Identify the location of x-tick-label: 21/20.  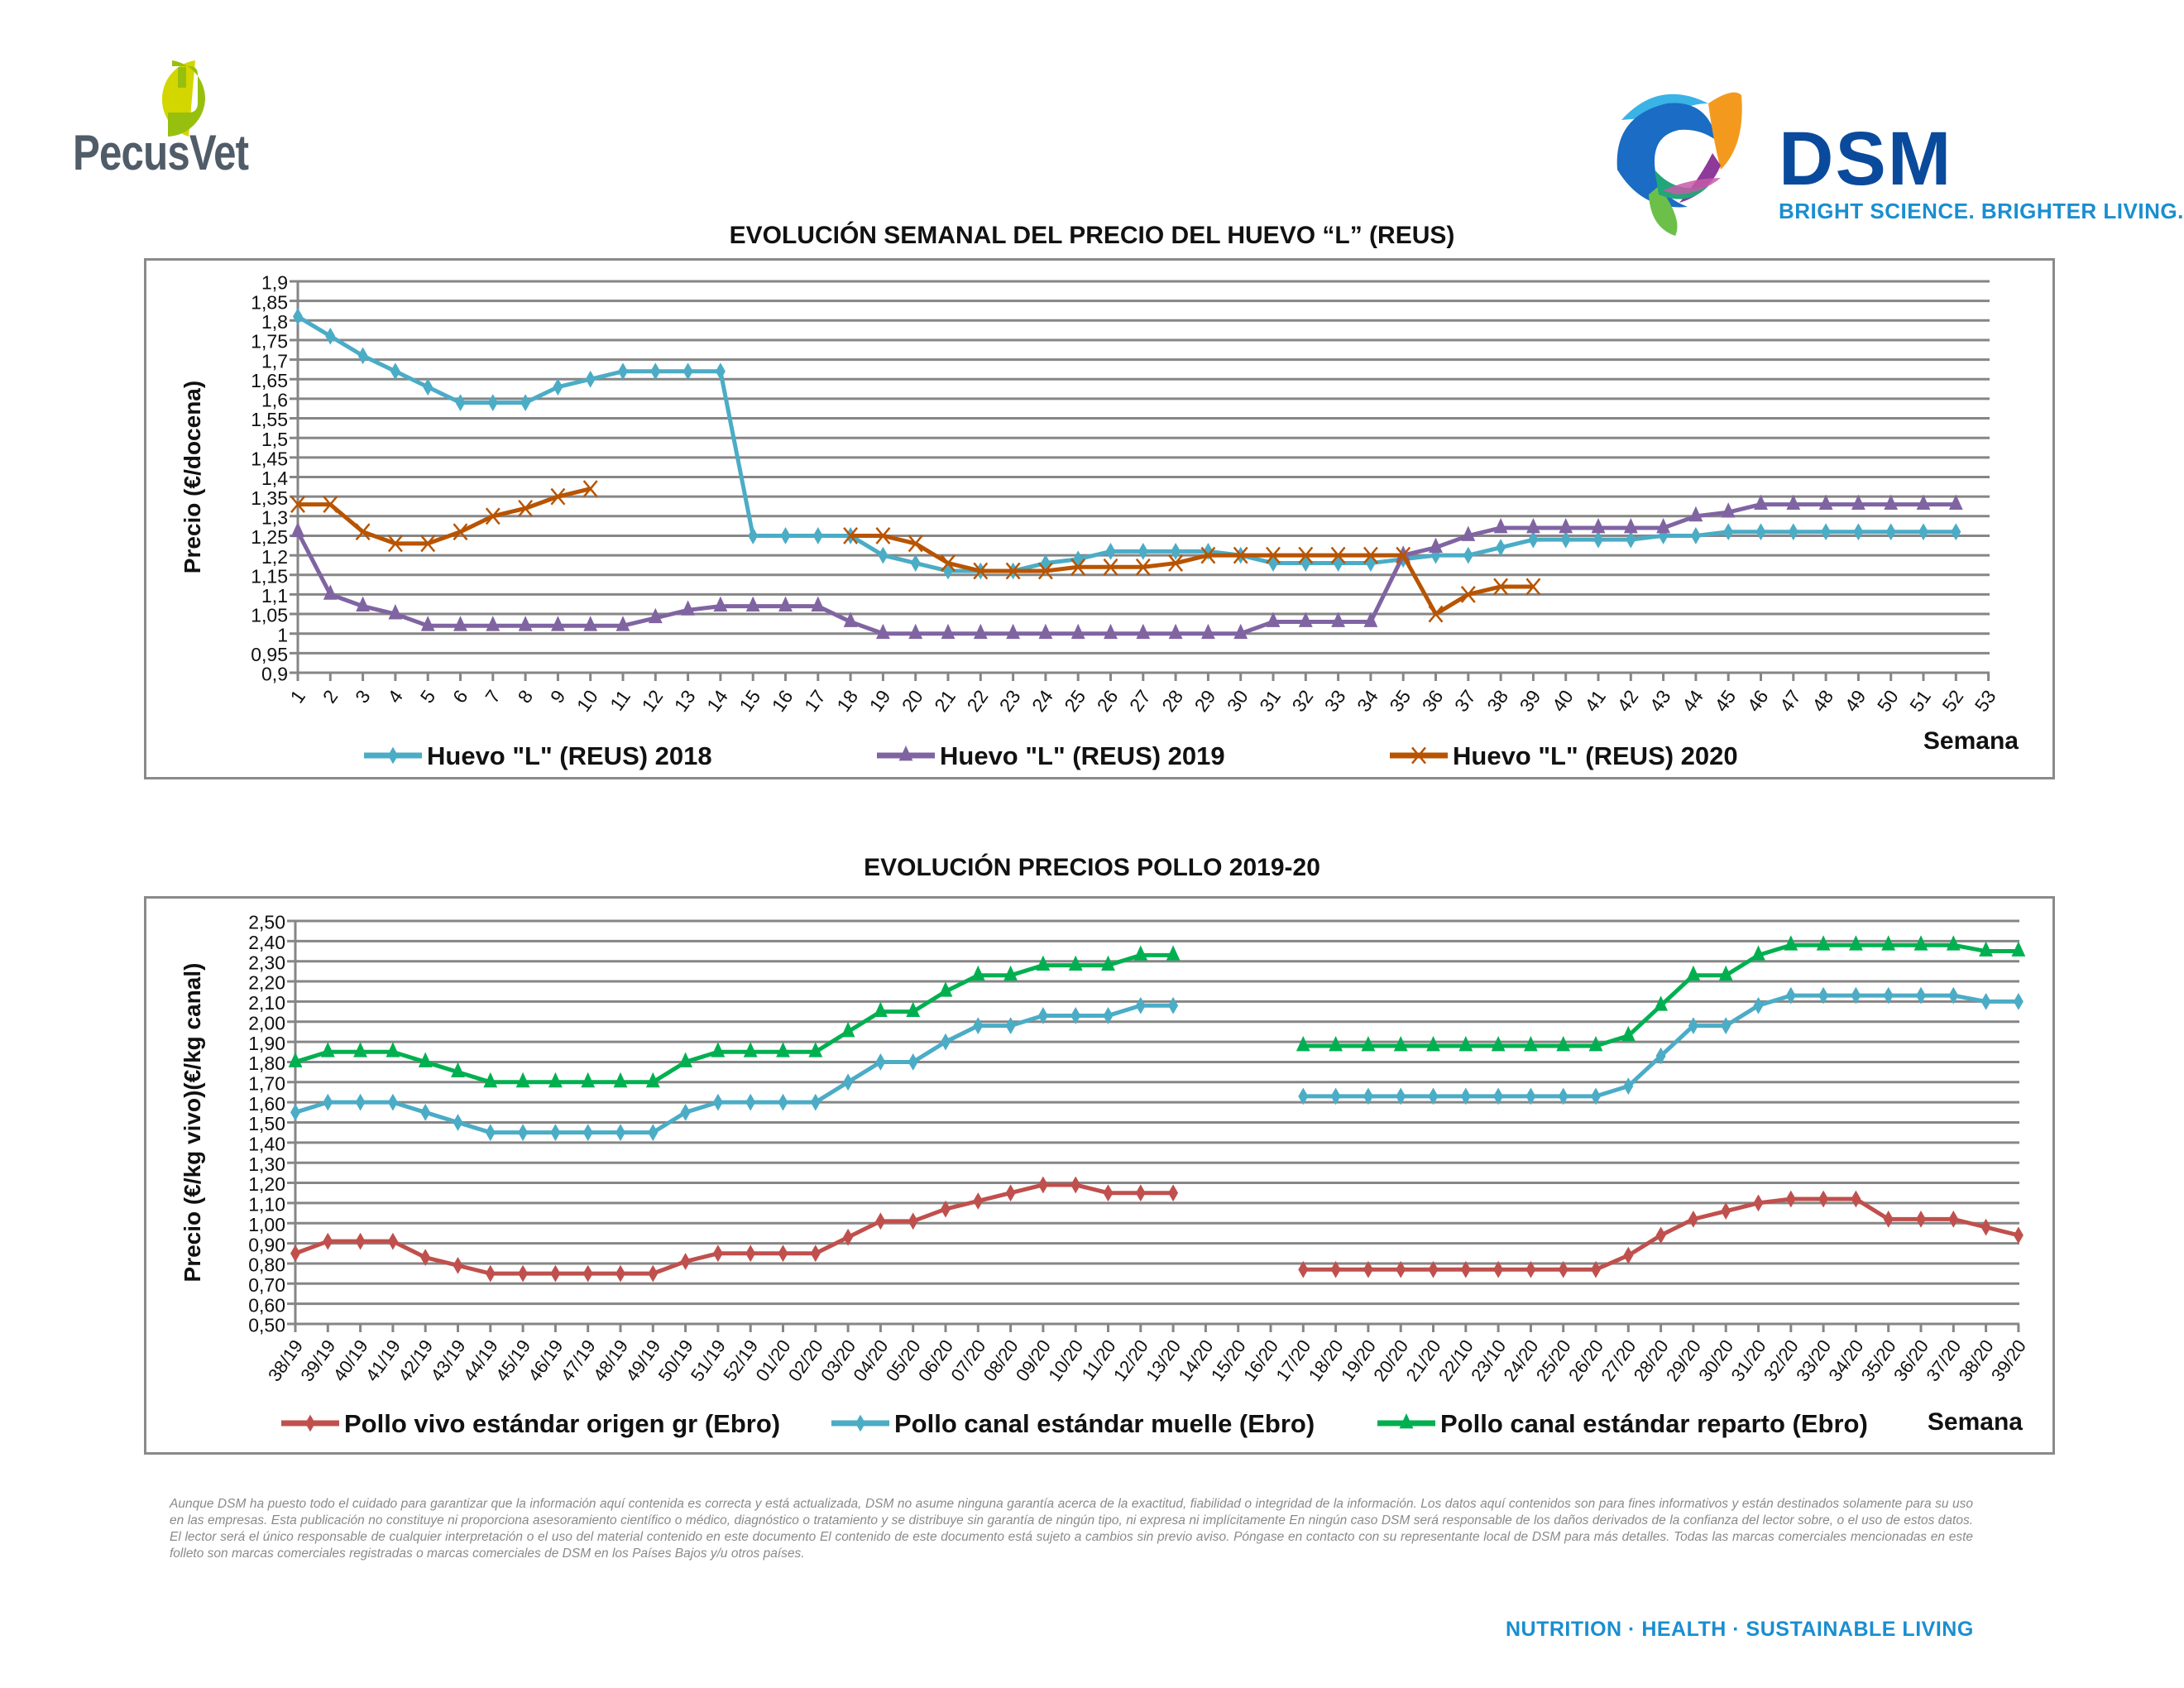
(1423, 1360).